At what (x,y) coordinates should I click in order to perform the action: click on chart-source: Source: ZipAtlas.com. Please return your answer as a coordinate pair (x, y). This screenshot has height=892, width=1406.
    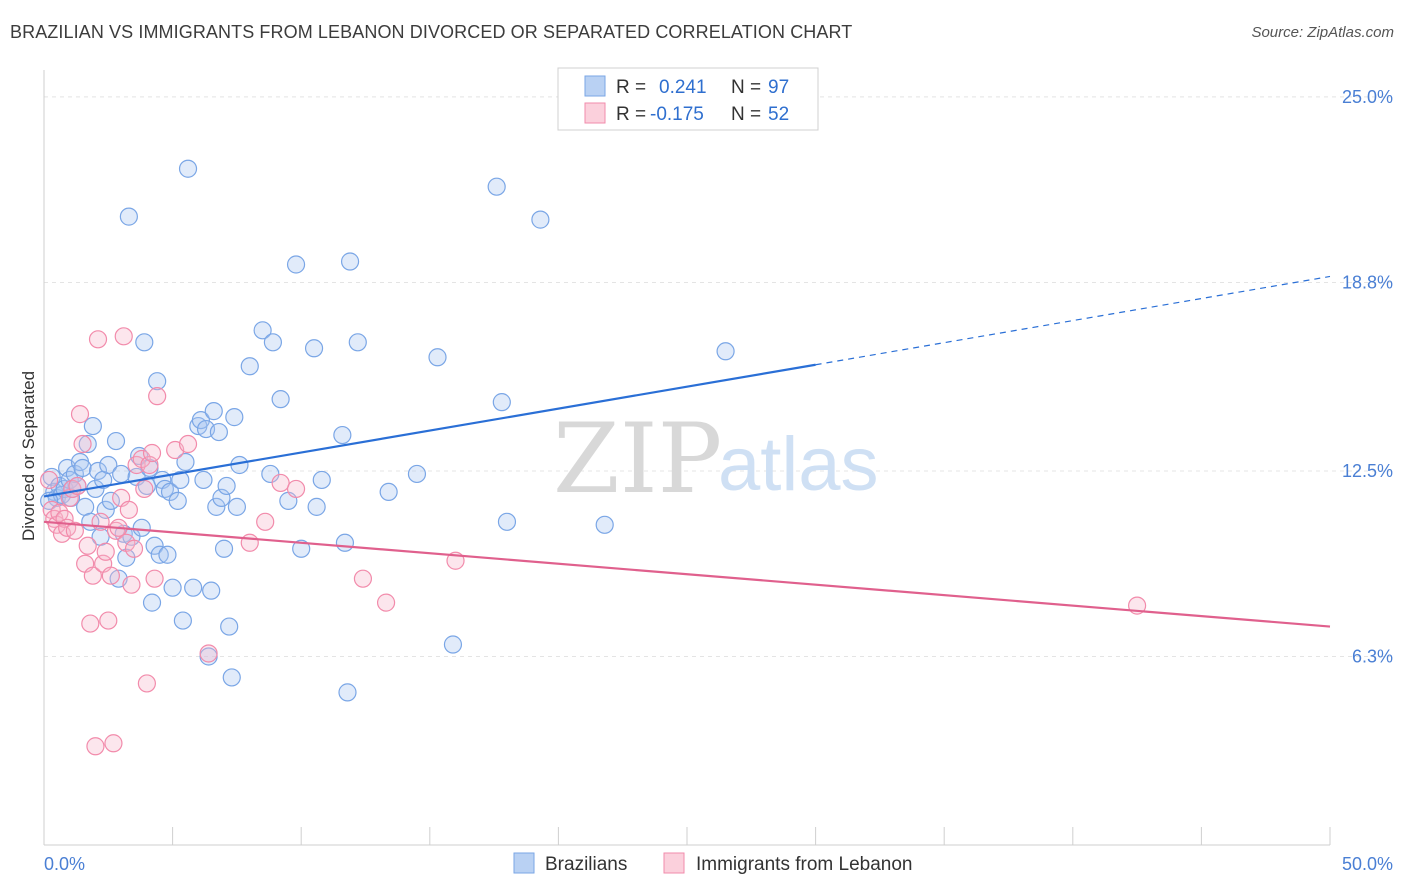
    Looking at the image, I should click on (1322, 32).